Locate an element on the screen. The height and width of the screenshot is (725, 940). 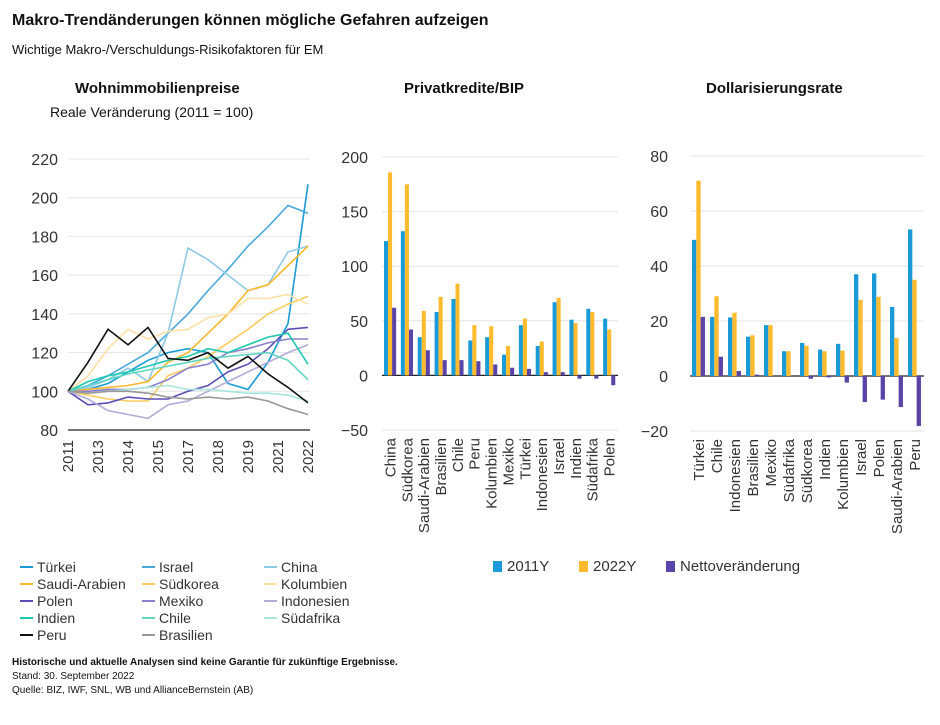
c1-xtick: 2013 is located at coordinates (98, 456).